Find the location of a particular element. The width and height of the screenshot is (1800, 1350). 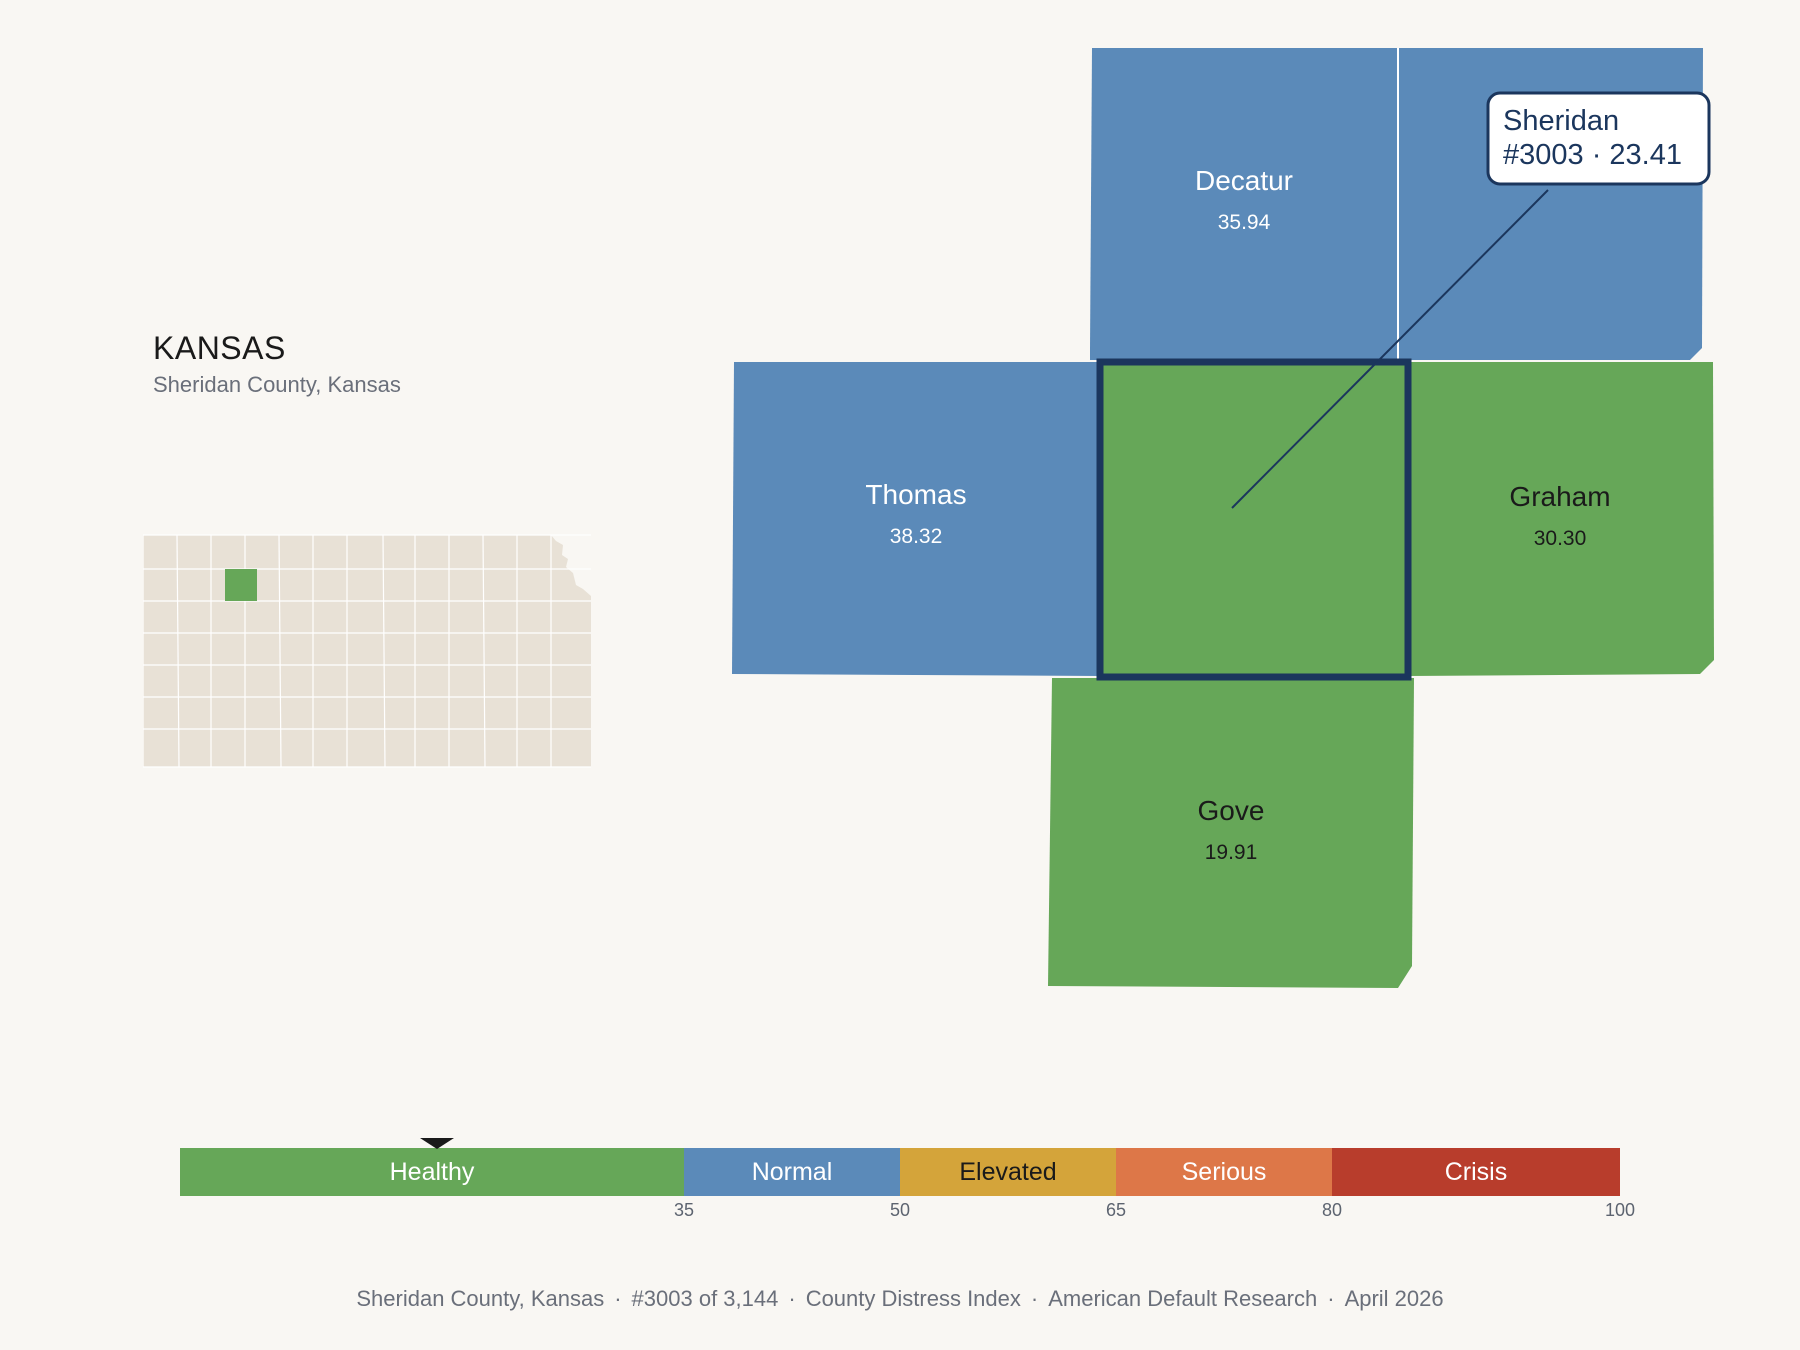

county-name: Decatur is located at coordinates (1244, 180).